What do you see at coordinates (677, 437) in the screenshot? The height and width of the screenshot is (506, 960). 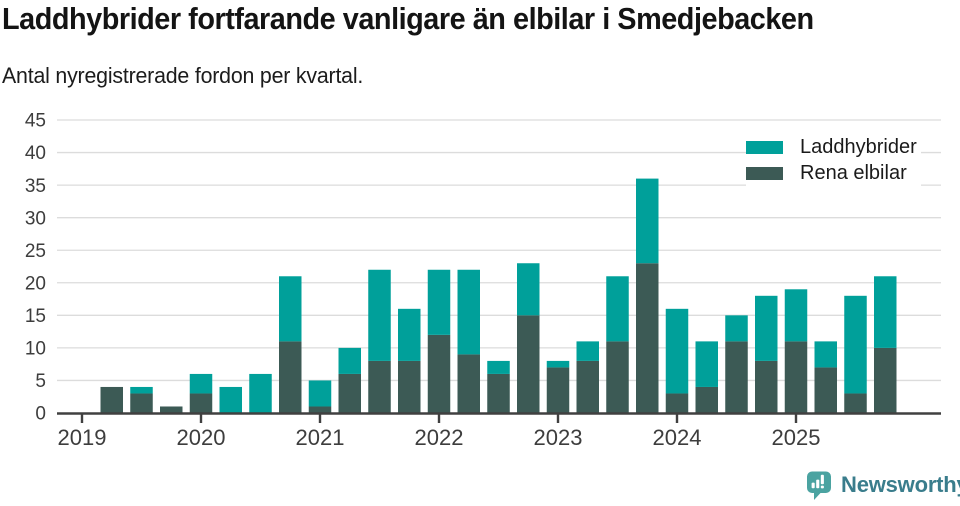 I see `x-tick-label-2024: 2024` at bounding box center [677, 437].